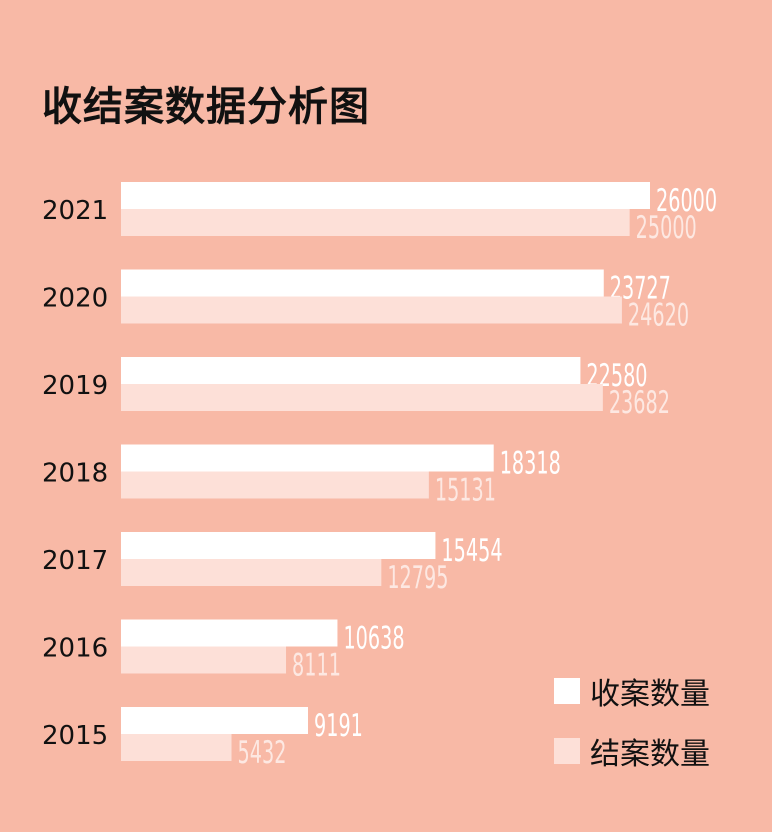  What do you see at coordinates (75, 299) in the screenshot?
I see `year-label-2020: 2020` at bounding box center [75, 299].